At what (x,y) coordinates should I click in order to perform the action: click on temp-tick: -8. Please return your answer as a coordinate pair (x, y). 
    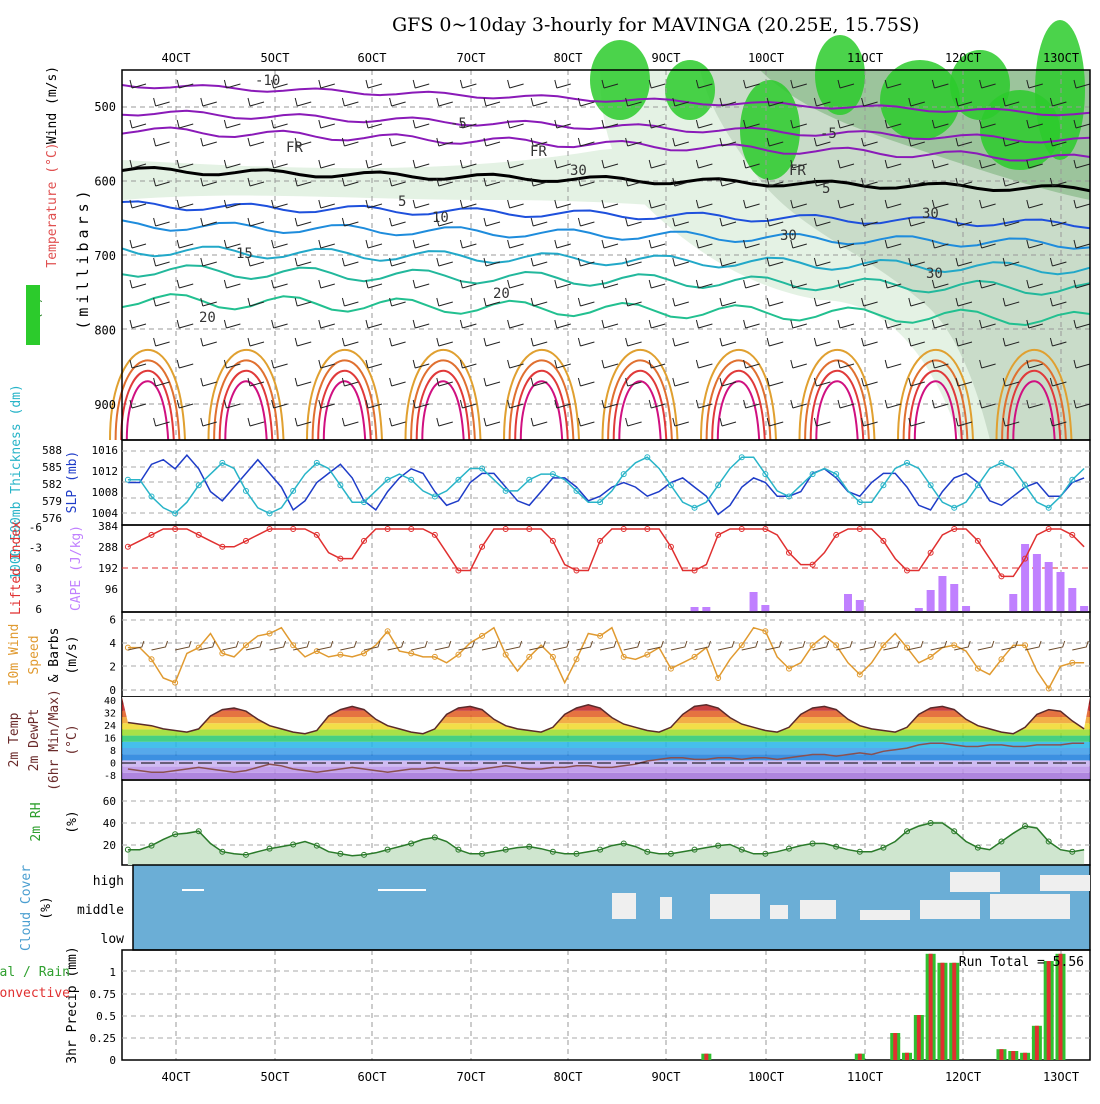
    Looking at the image, I should click on (110, 776).